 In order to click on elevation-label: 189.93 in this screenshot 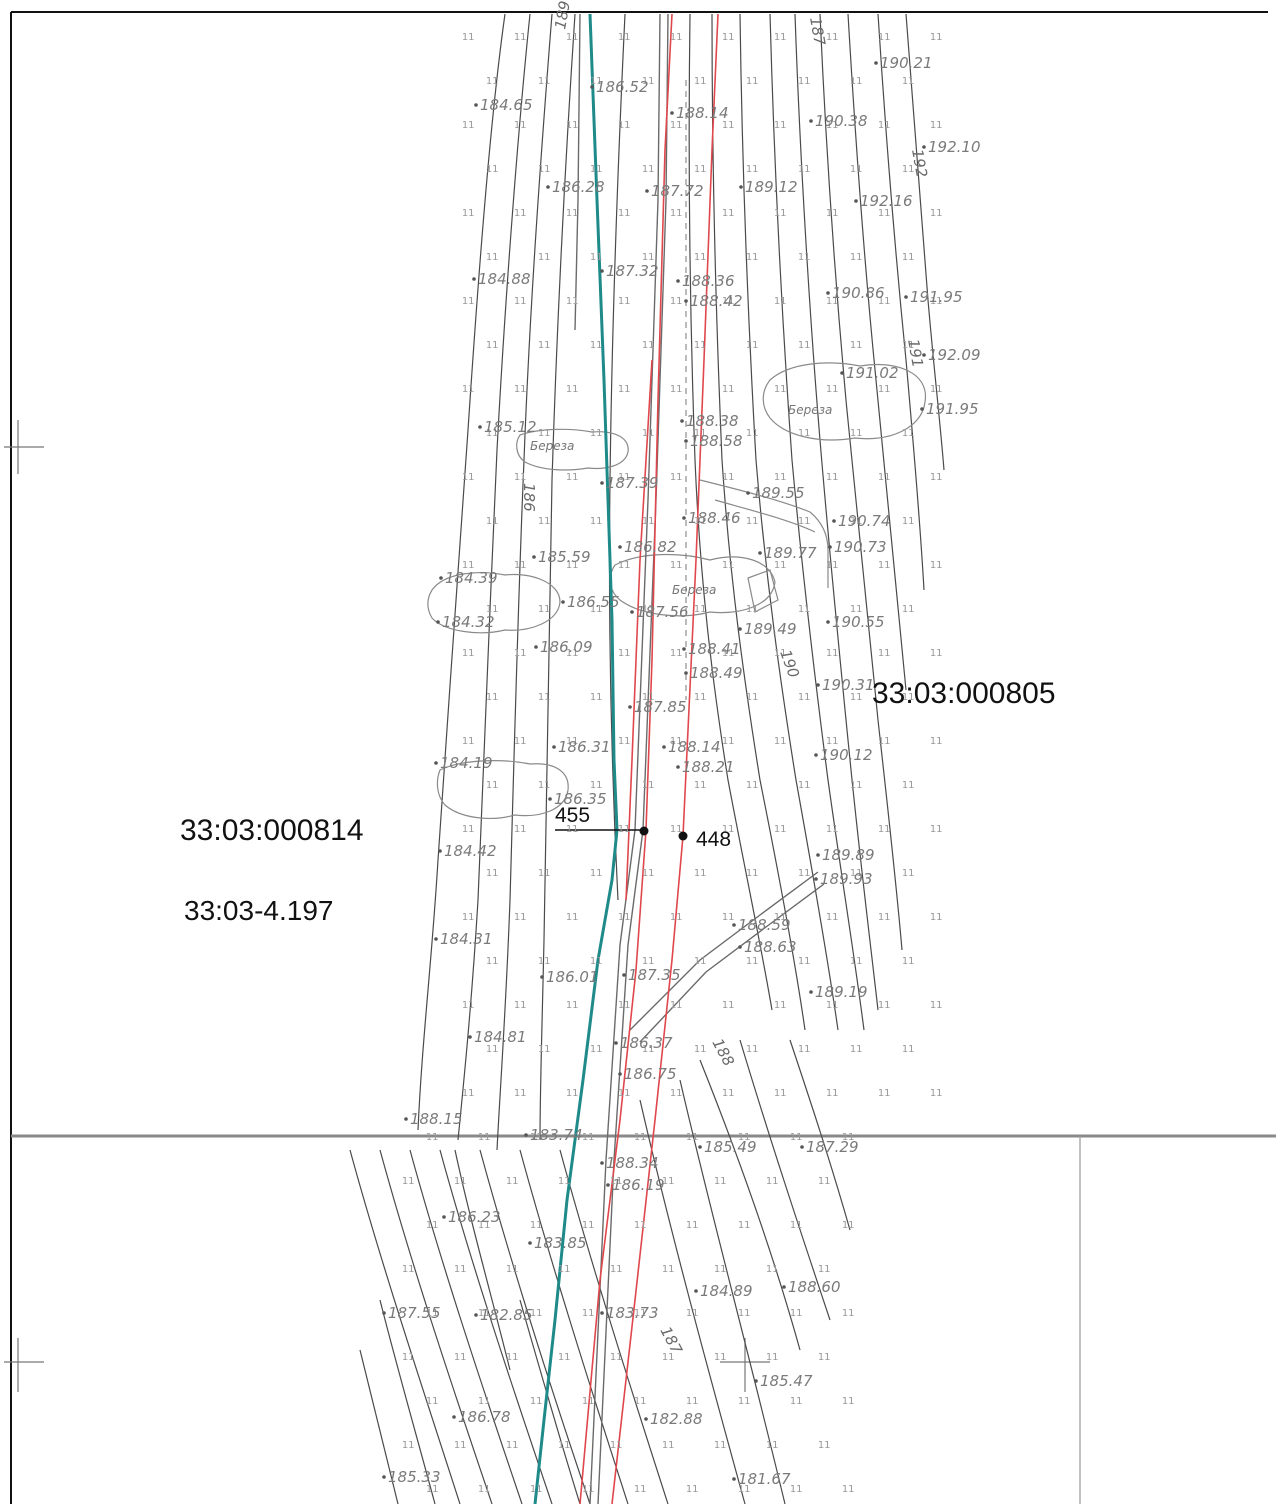, I will do `click(846, 879)`.